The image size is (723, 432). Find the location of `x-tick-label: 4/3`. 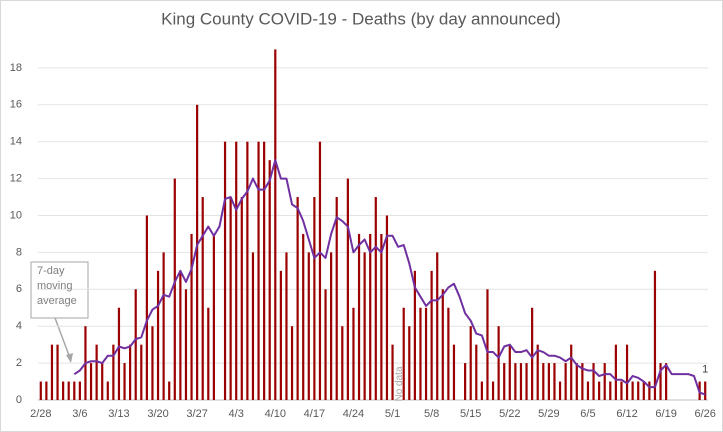

x-tick-label: 4/3 is located at coordinates (236, 414).